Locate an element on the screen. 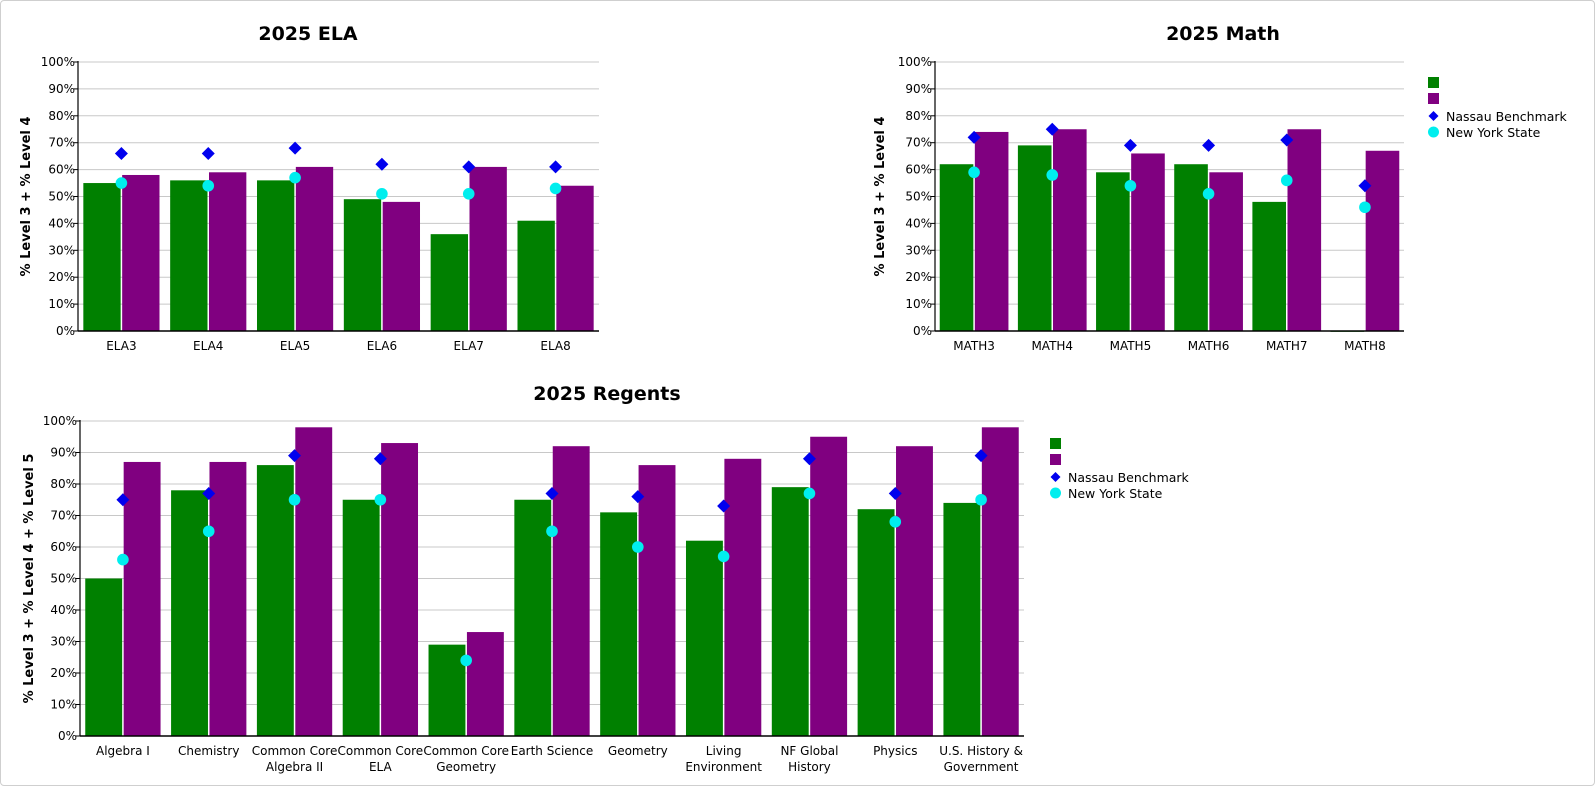  x-tick-label: NF Global History is located at coordinates (809, 759).